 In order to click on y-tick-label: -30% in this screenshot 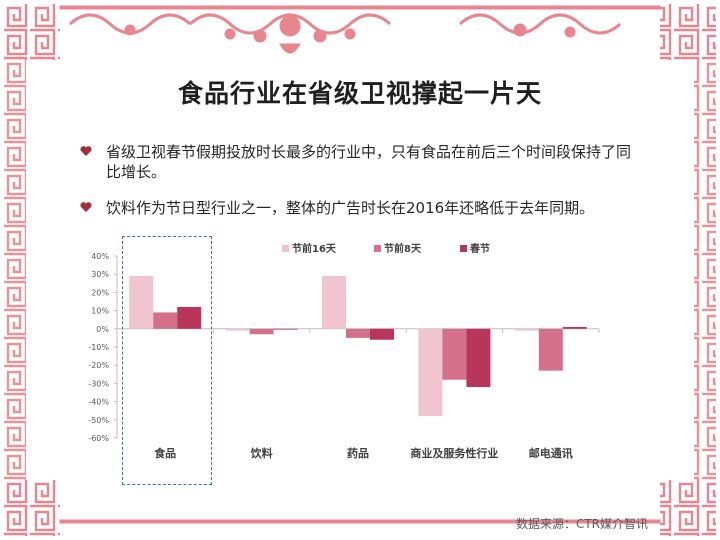, I will do `click(98, 383)`.